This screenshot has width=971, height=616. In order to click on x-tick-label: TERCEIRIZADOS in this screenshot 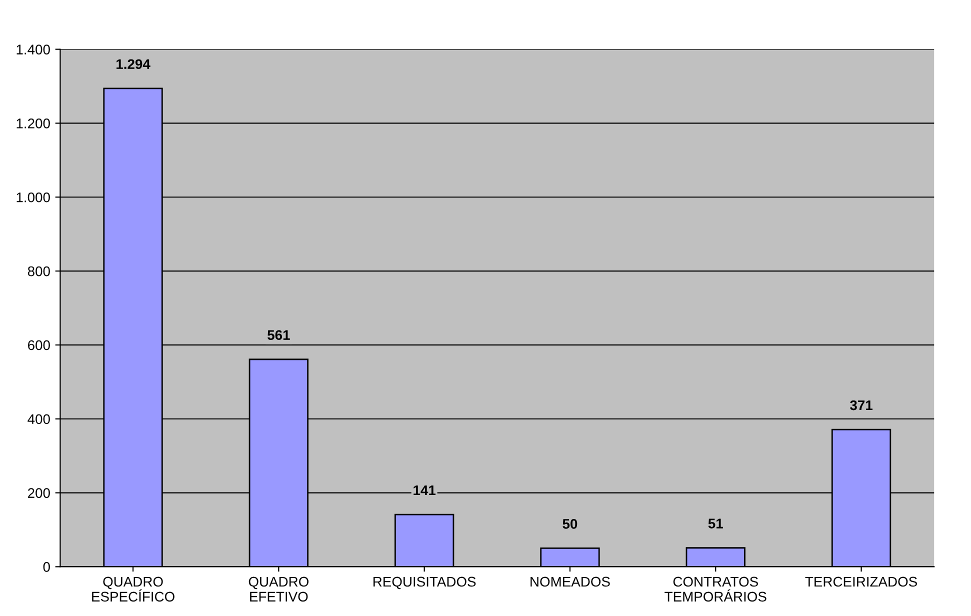, I will do `click(861, 581)`.